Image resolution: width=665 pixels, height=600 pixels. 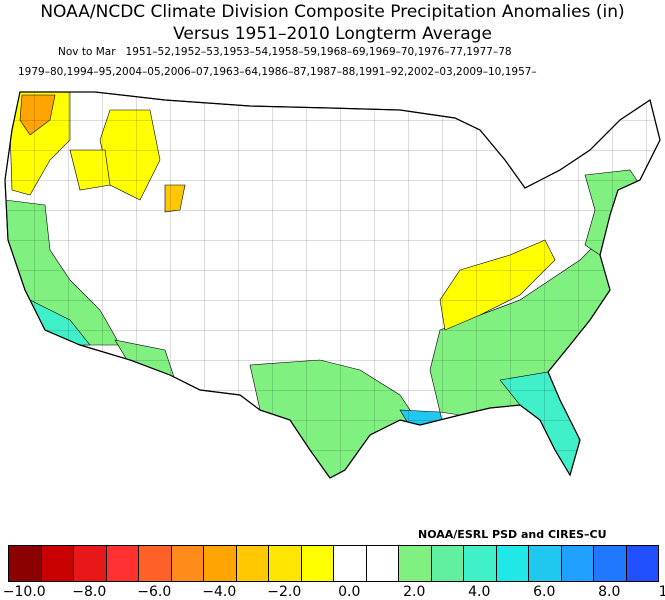 What do you see at coordinates (479, 592) in the screenshot?
I see `colorbar-tick-label: 4.0` at bounding box center [479, 592].